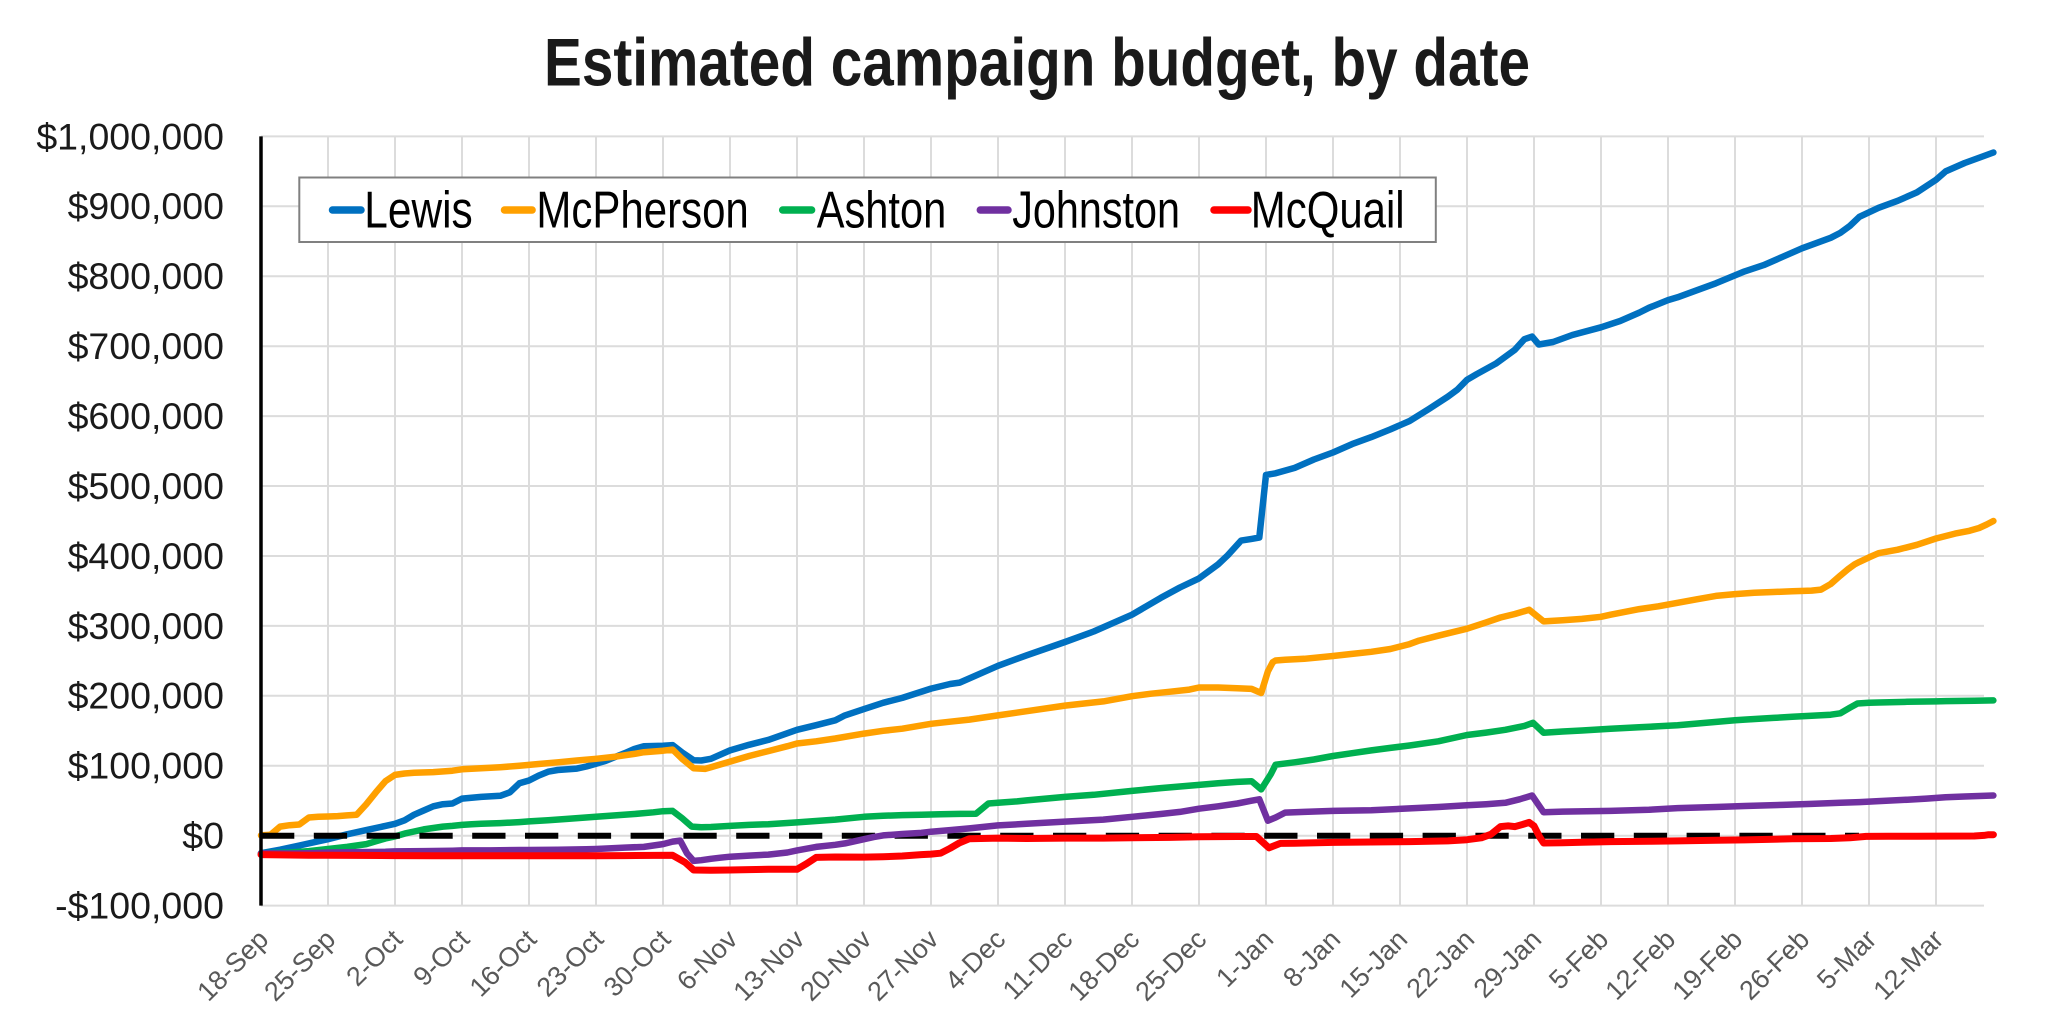  What do you see at coordinates (1096, 211) in the screenshot?
I see `svg-text: Johnston` at bounding box center [1096, 211].